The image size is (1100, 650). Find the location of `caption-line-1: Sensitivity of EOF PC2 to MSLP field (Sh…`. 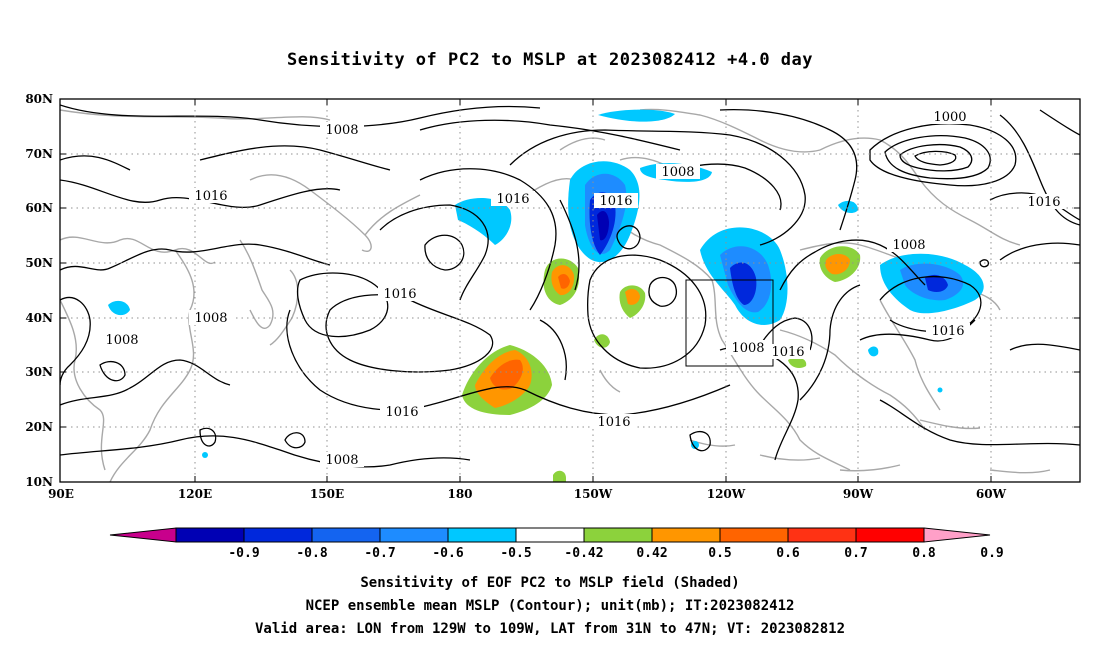

caption-line-1: Sensitivity of EOF PC2 to MSLP field (Sh… is located at coordinates (550, 583).